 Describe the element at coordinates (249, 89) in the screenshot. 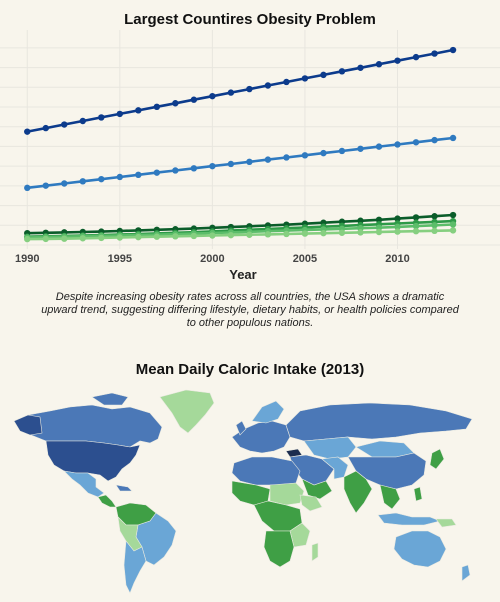

I see `series-0-point-2002` at that location.